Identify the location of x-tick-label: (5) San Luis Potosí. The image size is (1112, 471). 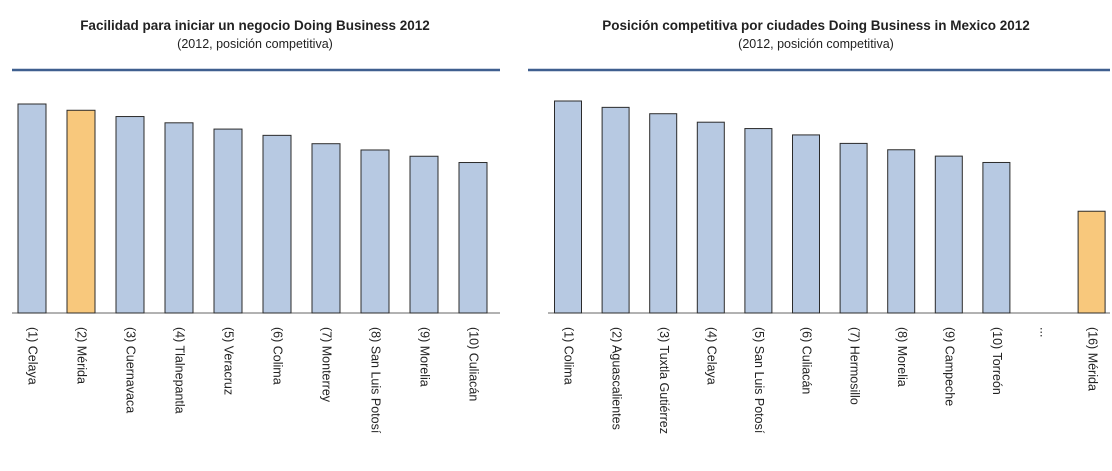
(759, 380).